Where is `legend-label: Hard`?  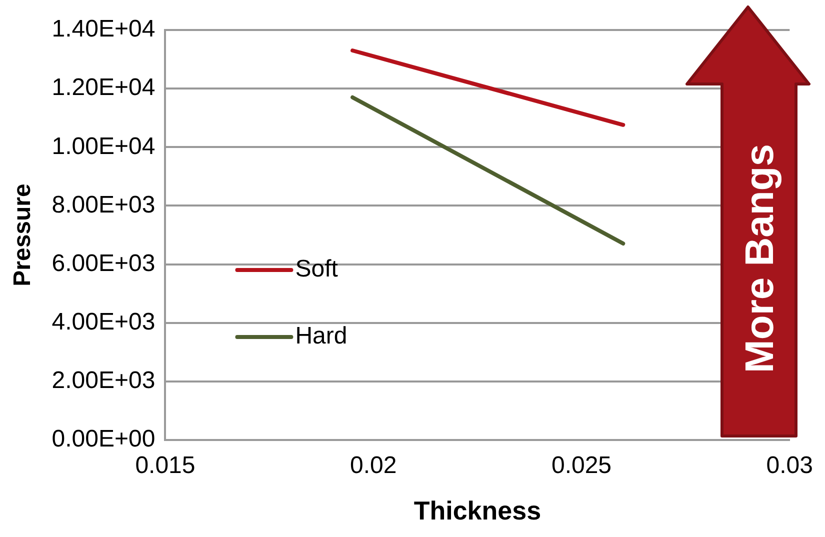
legend-label: Hard is located at coordinates (321, 336).